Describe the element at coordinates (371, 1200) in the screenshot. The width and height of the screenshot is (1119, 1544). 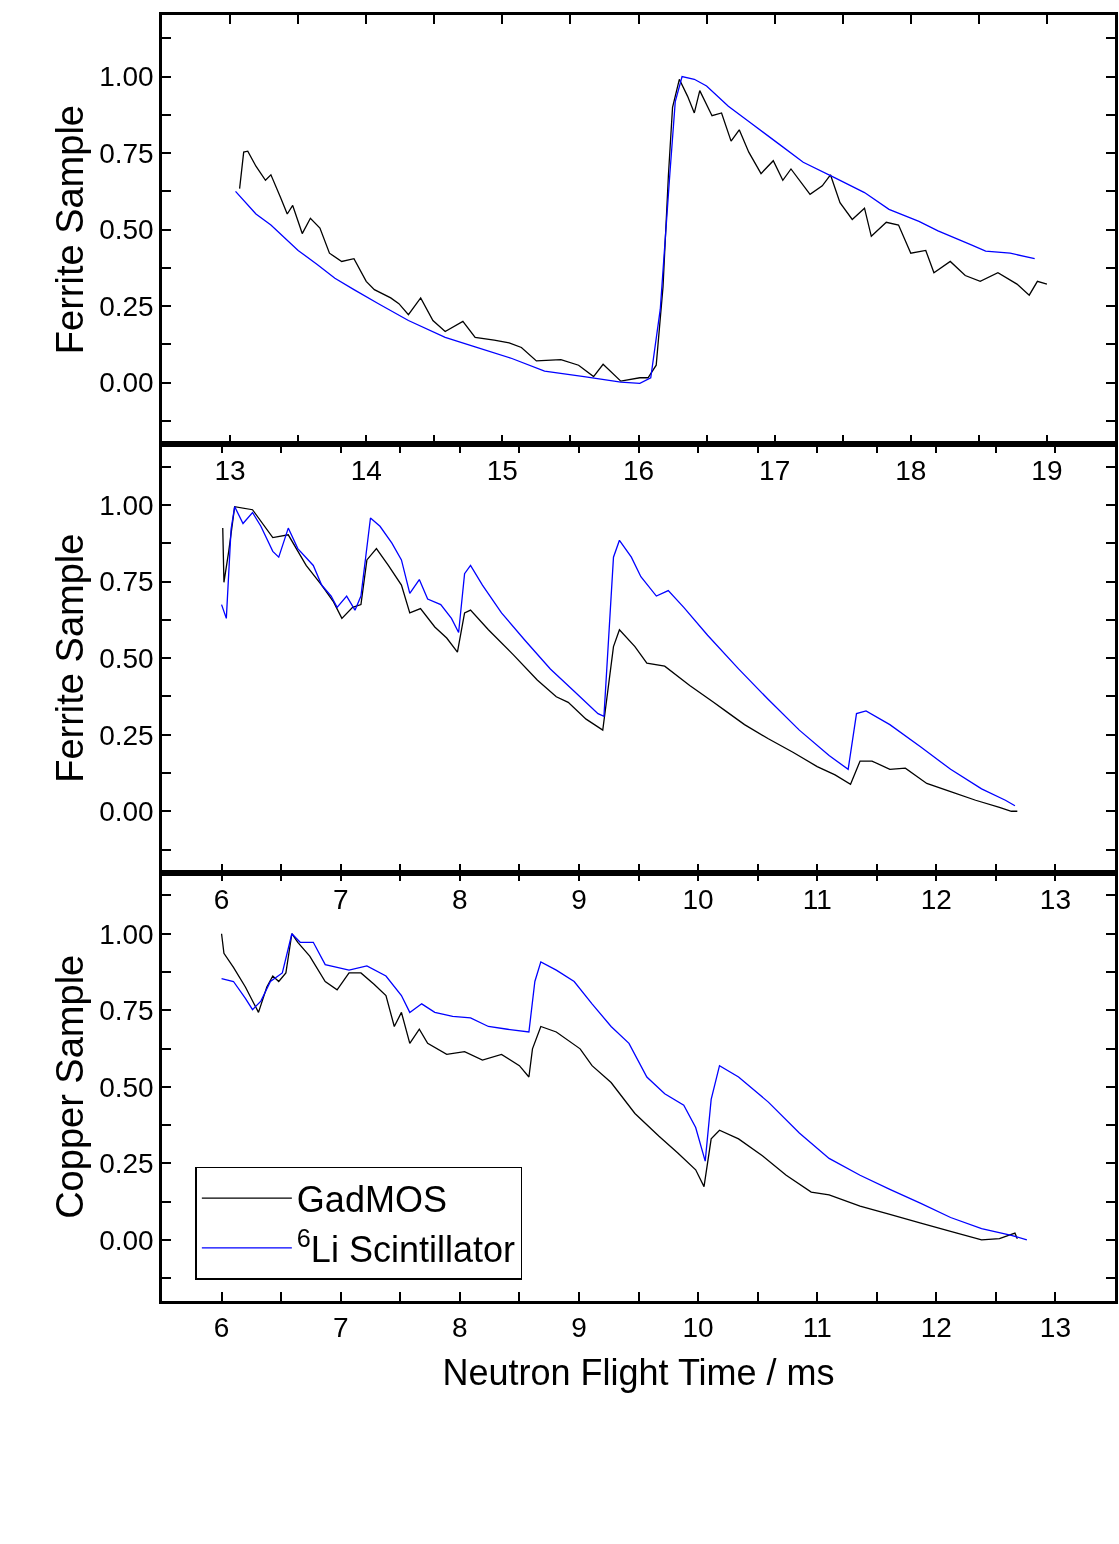
I see `legend-label: GadMOS` at that location.